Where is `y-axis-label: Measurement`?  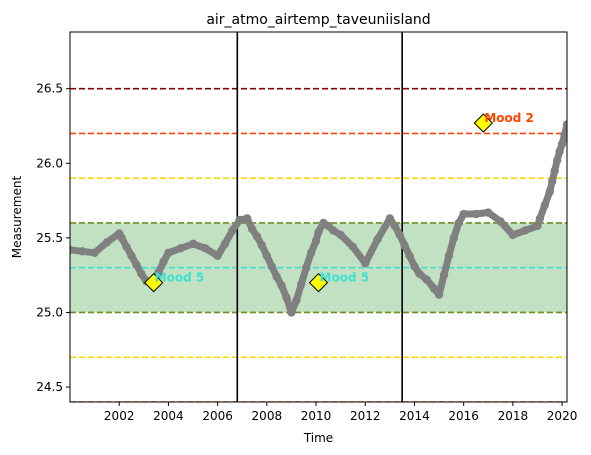
y-axis-label: Measurement is located at coordinates (17, 217).